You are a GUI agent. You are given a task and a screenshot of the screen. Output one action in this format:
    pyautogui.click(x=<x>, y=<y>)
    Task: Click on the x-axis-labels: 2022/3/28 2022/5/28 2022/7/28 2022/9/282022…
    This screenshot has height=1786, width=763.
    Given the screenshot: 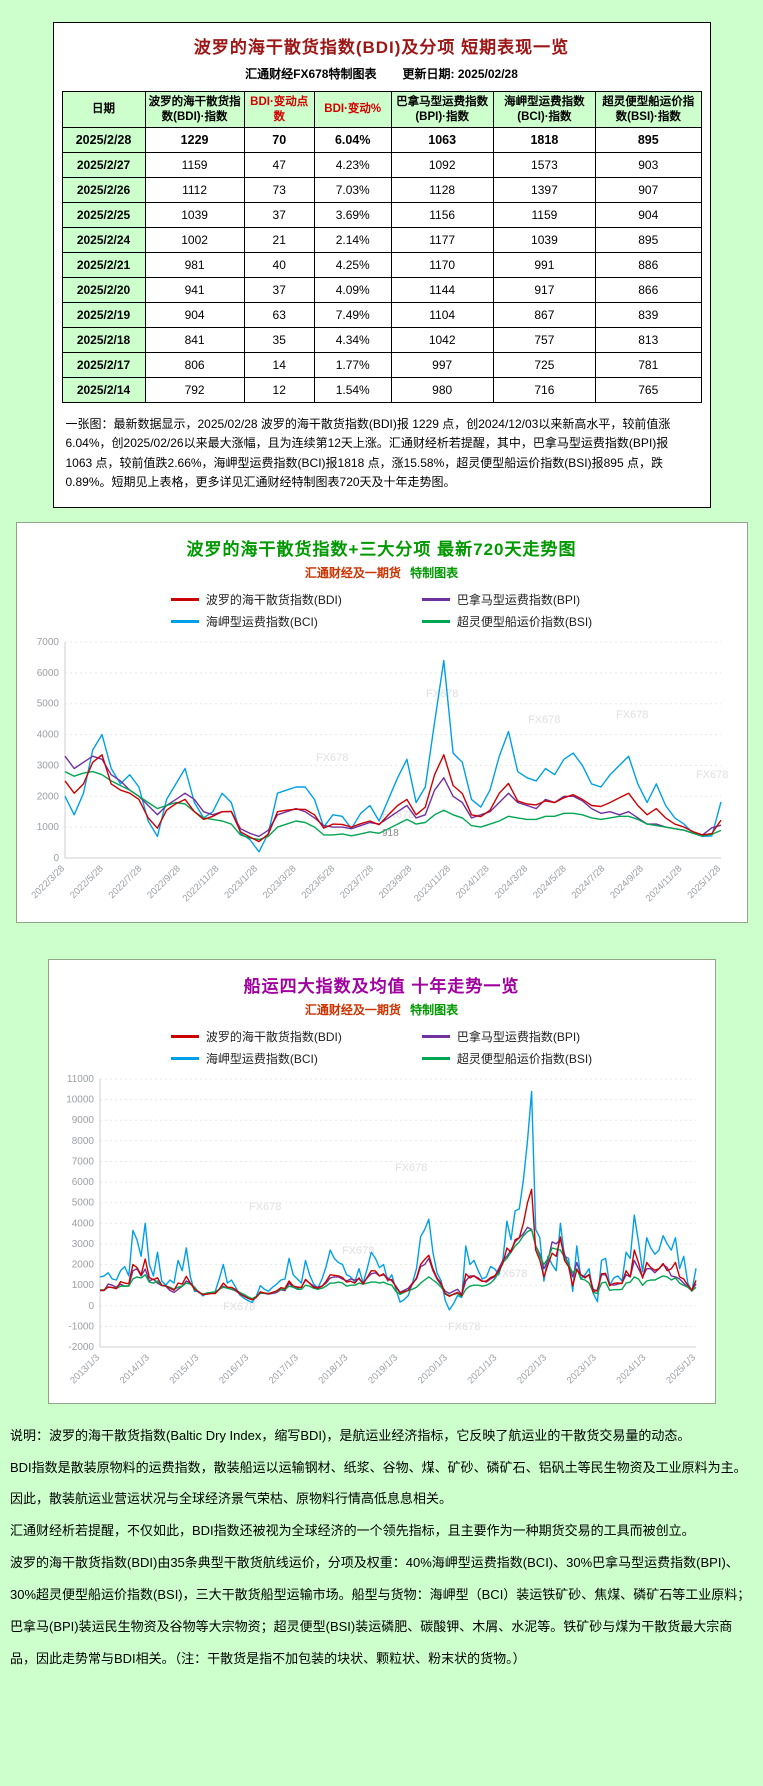 What is the action you would take?
    pyautogui.click(x=376, y=883)
    